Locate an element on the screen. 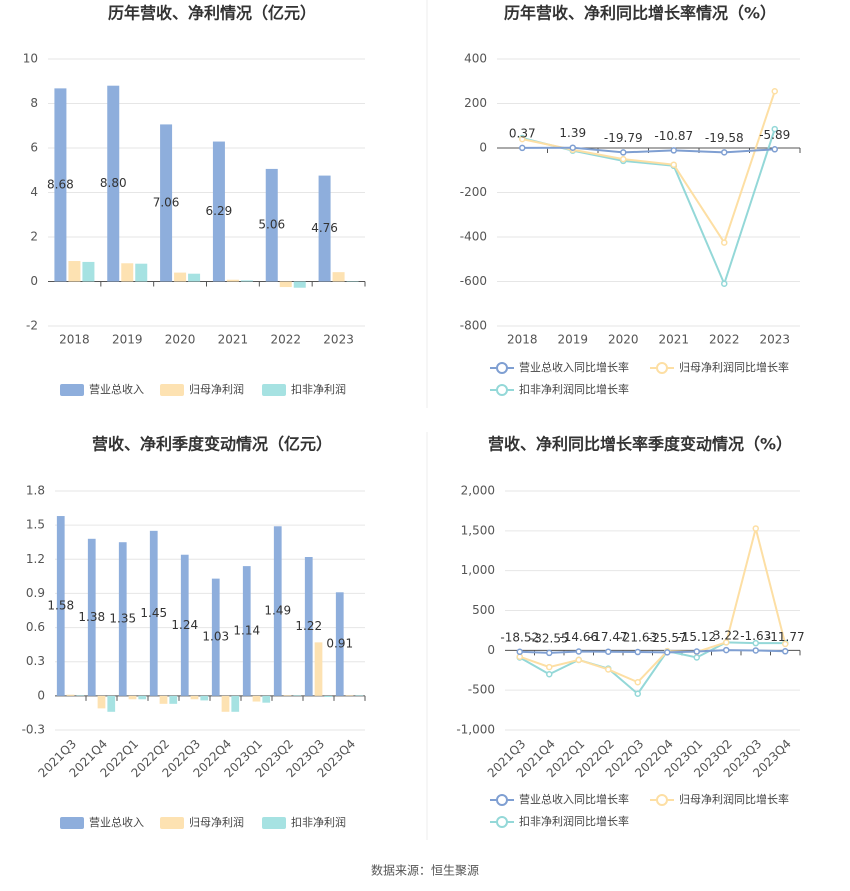 The height and width of the screenshot is (891, 850). x-tick-label: 2023 is located at coordinates (774, 340).